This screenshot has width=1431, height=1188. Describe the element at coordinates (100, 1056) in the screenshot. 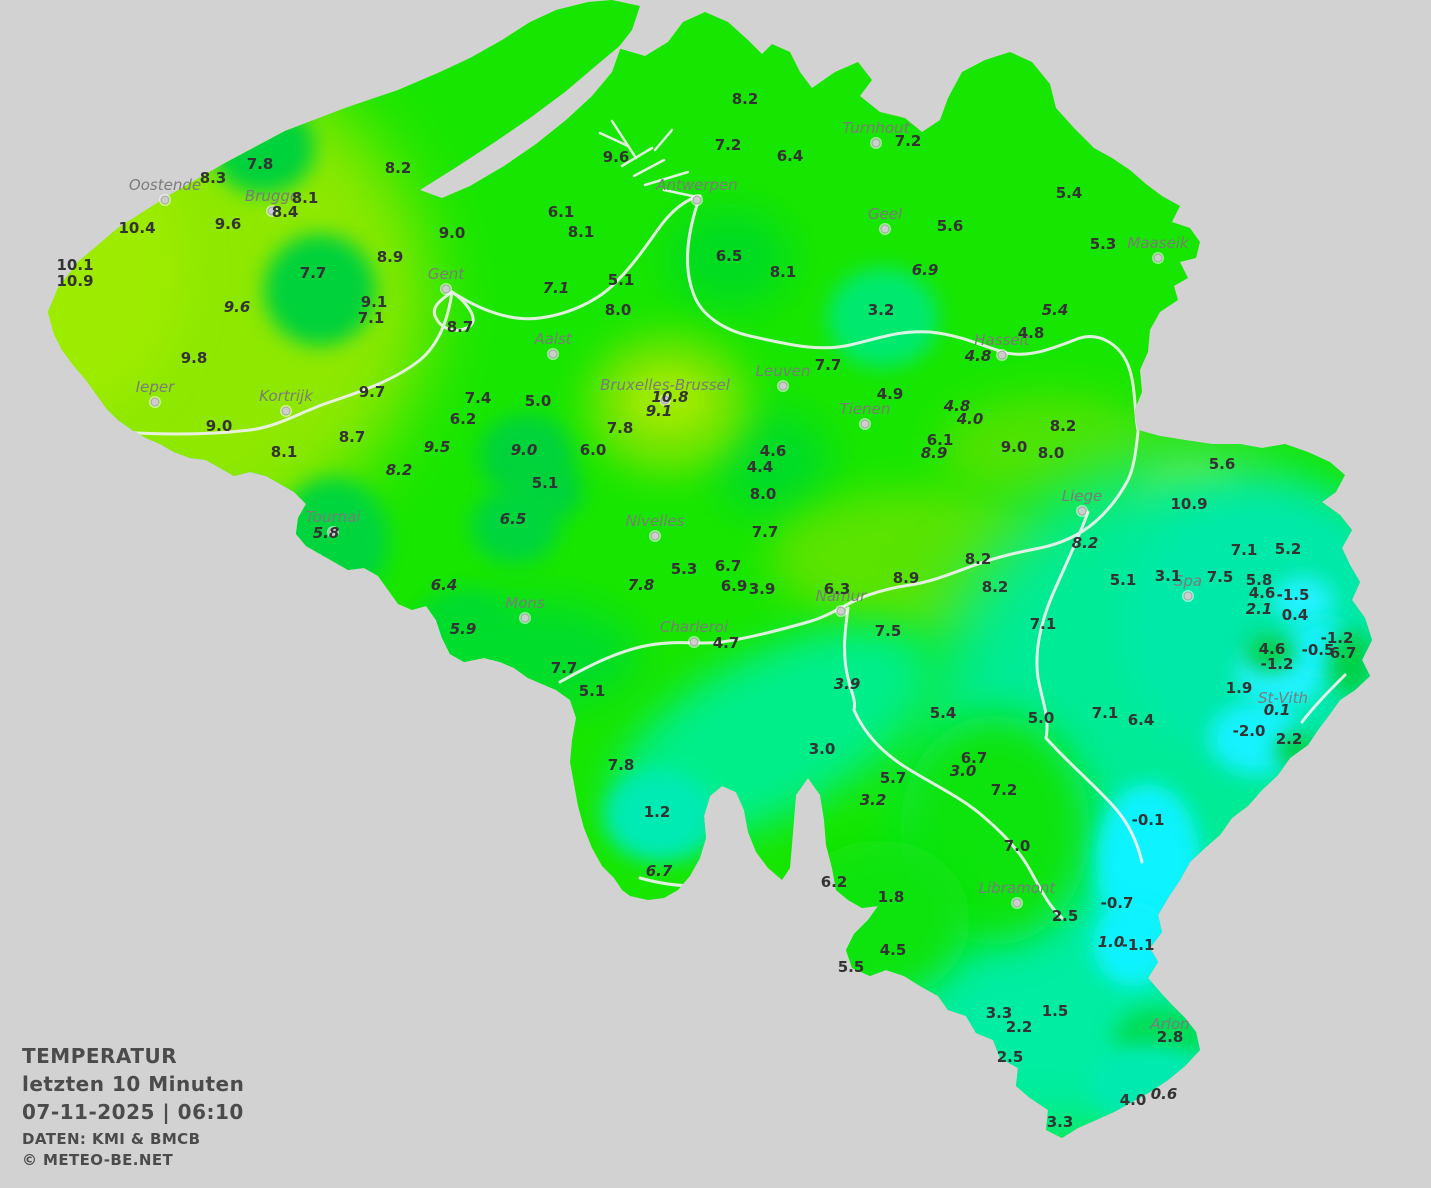

I see `map-title: TEMPERATUR` at that location.